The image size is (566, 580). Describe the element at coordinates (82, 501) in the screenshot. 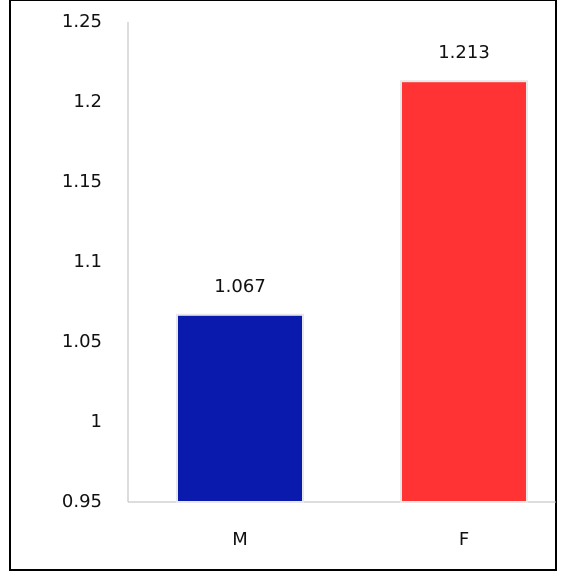

I see `y-tick-label: 0.95` at that location.